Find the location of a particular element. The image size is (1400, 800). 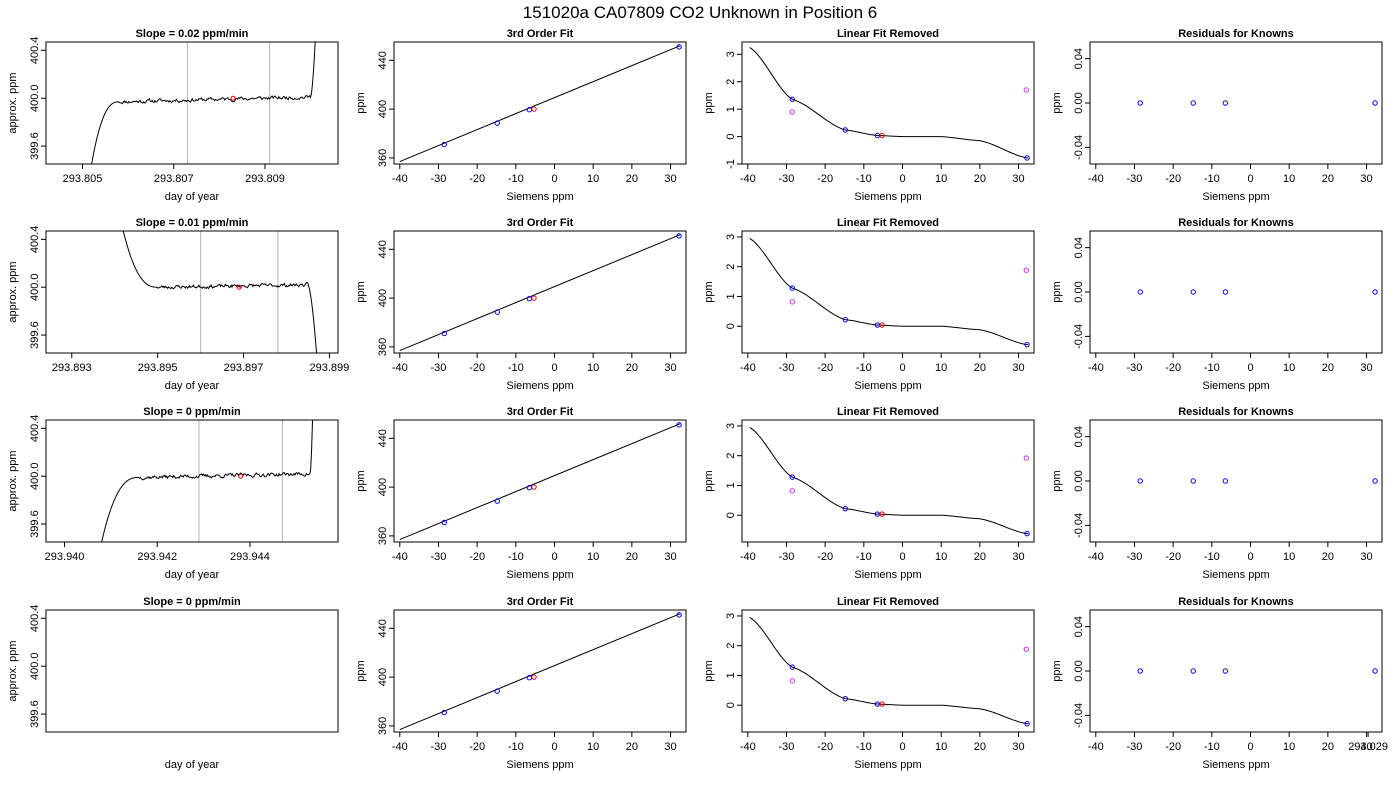

x-tick-label: 293.940 is located at coordinates (65, 557).